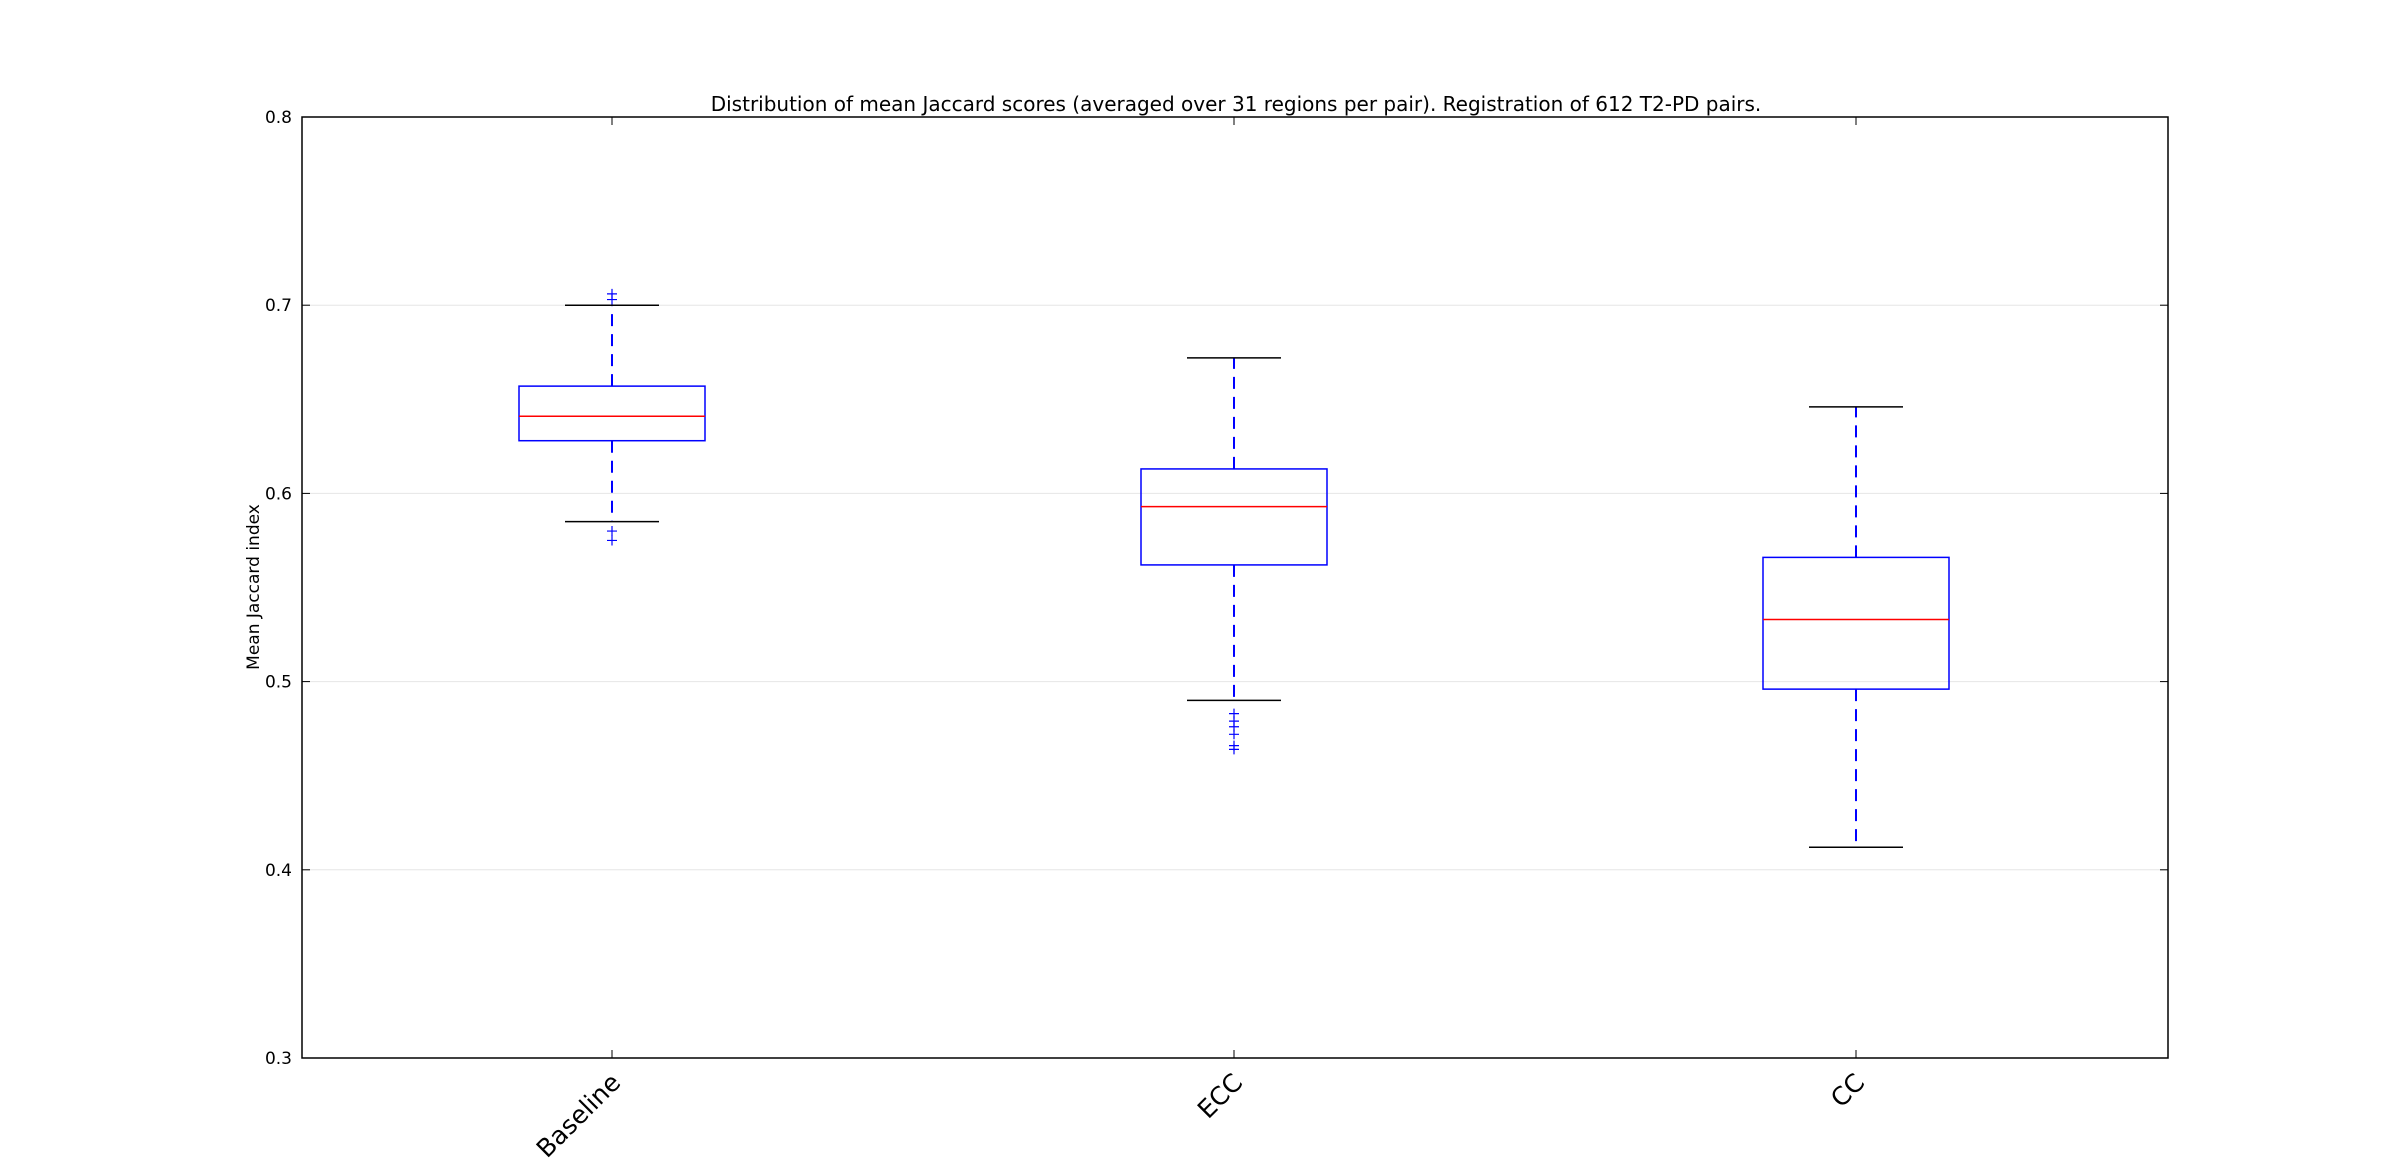 This screenshot has width=2400, height=1172. What do you see at coordinates (278, 1059) in the screenshot?
I see `y-tick-label: 0.3` at bounding box center [278, 1059].